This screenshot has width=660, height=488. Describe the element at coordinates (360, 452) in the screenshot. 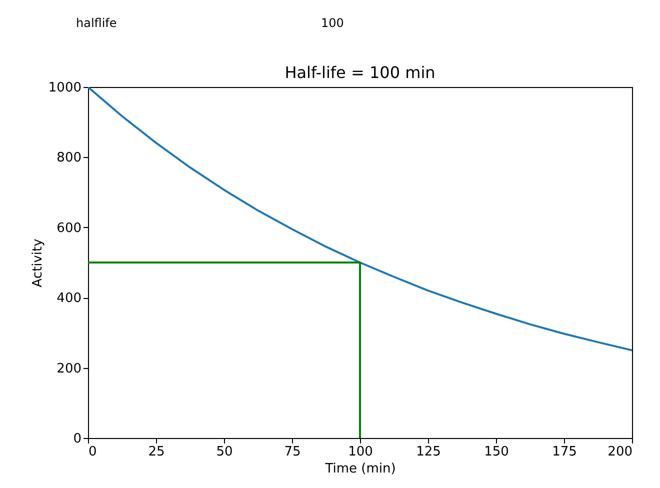

I see `x-tick-label: 100` at that location.